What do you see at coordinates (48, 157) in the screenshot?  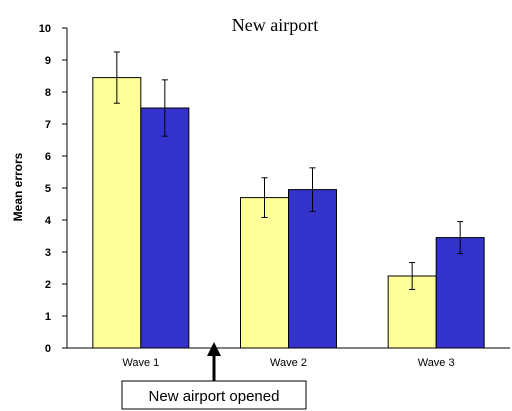 I see `y-tick-label: 6` at bounding box center [48, 157].